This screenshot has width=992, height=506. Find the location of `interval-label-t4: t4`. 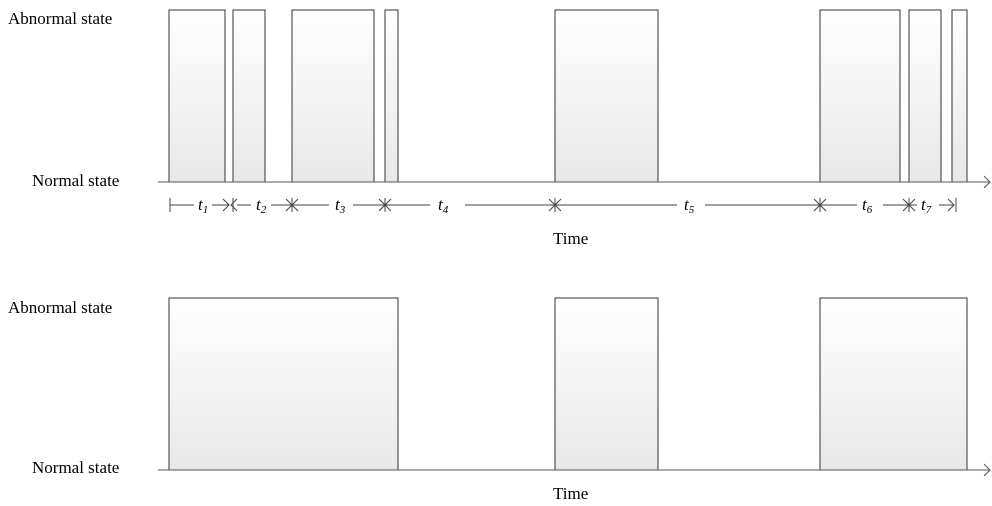

interval-label-t4: t4 is located at coordinates (443, 205).